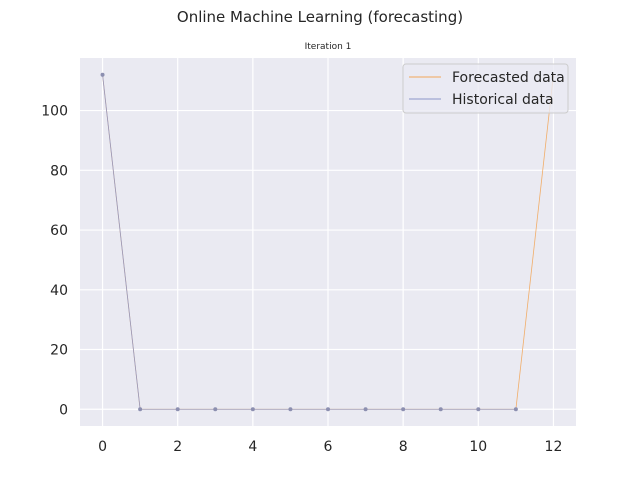 This screenshot has height=480, width=640. I want to click on y-tick-label: 20, so click(59, 351).